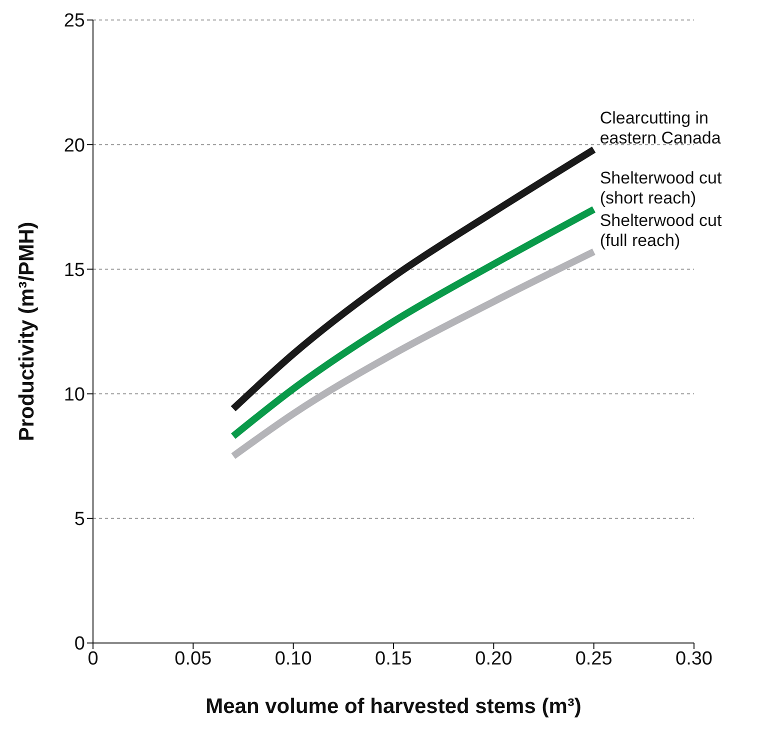  I want to click on y-tick-label: 10, so click(74, 395).